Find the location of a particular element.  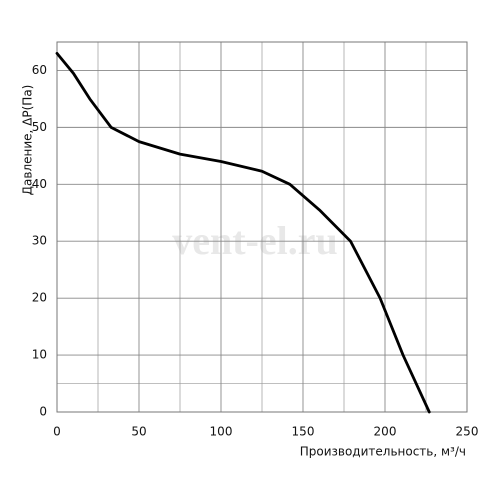

y-axis-label: Давление, ΔP(Па) is located at coordinates (28, 140).